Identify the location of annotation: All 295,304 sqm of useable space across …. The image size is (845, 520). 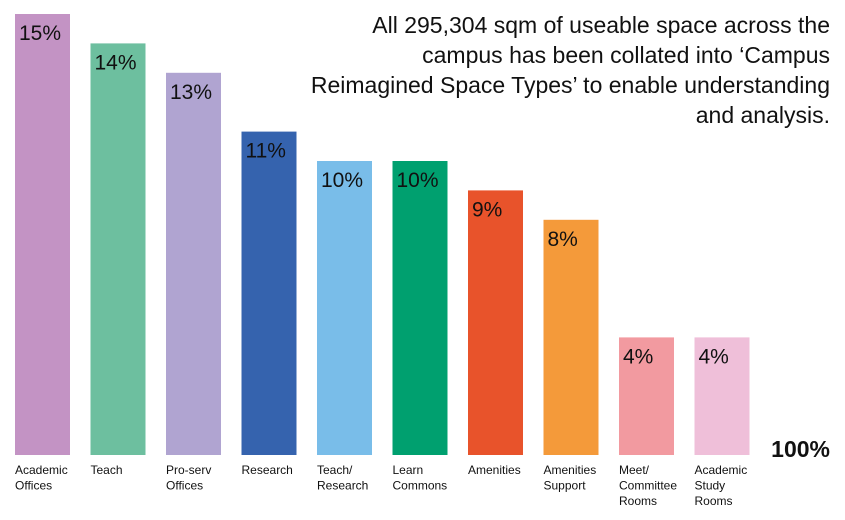
(570, 70).